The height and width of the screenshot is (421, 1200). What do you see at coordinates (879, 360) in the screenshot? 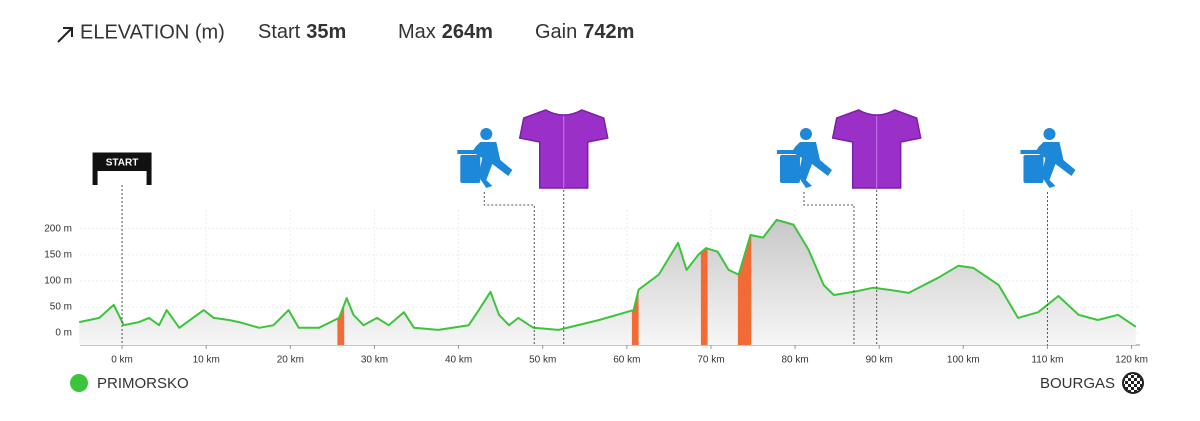
I see `x-tick-label: 90 km` at bounding box center [879, 360].